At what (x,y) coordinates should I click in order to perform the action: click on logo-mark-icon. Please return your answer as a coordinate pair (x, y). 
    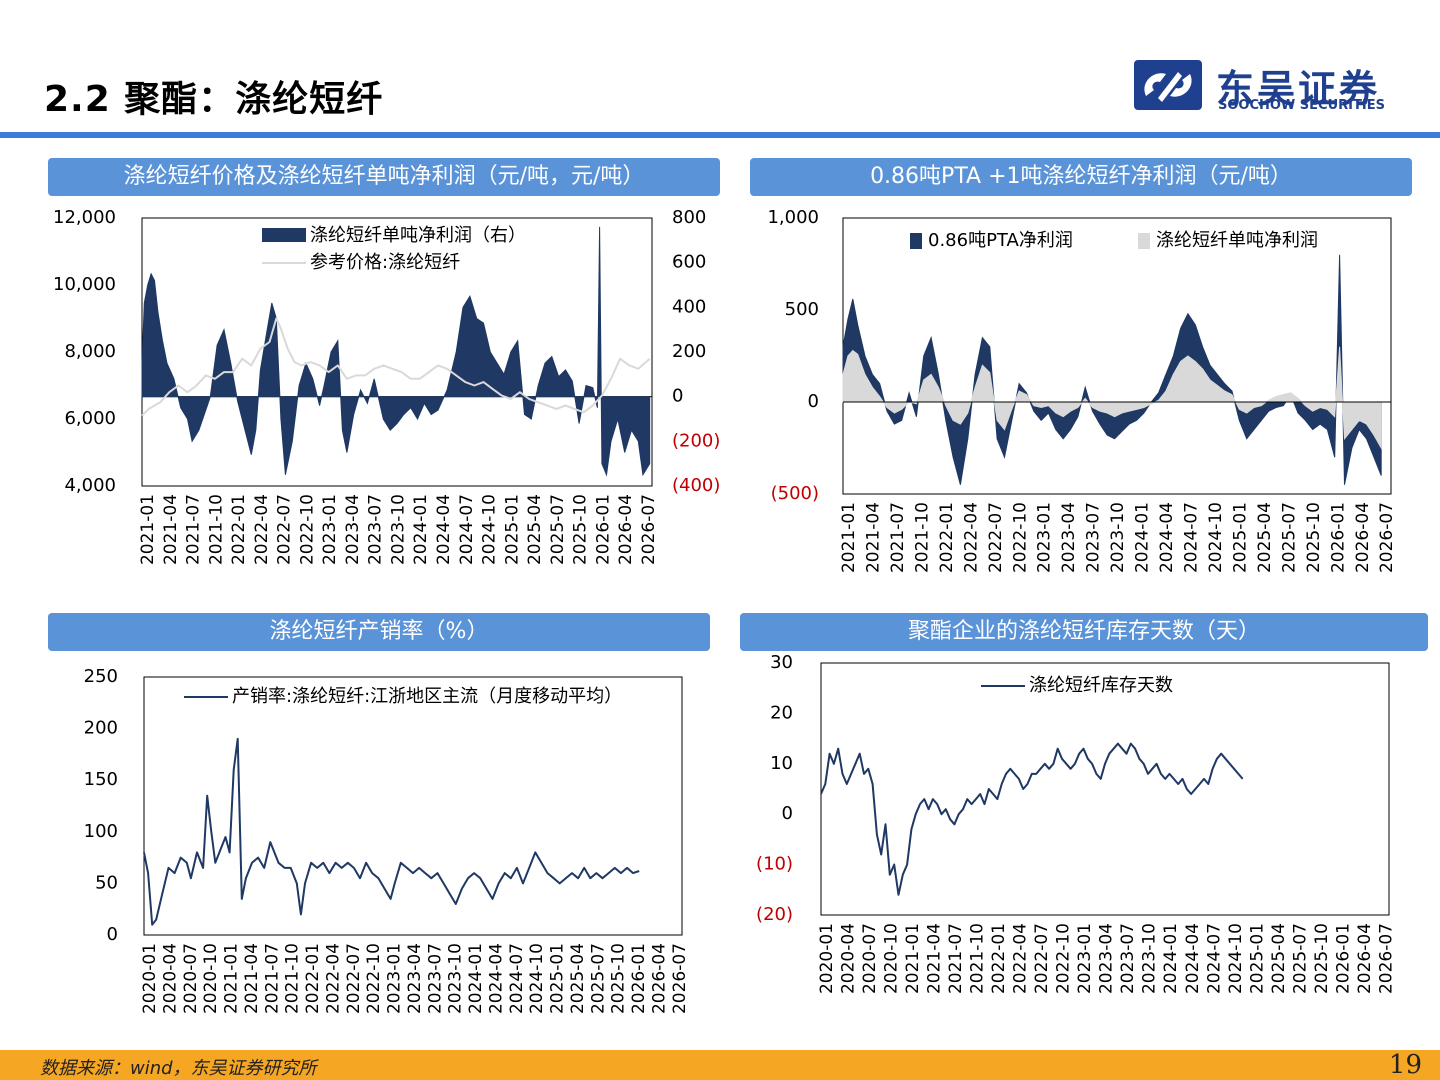
    Looking at the image, I should click on (1168, 85).